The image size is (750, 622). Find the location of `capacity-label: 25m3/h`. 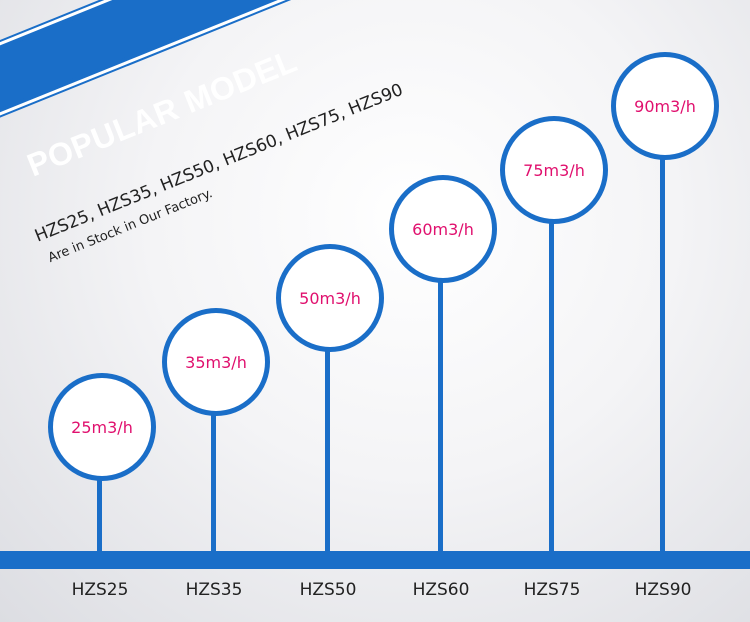

capacity-label: 25m3/h is located at coordinates (102, 427).